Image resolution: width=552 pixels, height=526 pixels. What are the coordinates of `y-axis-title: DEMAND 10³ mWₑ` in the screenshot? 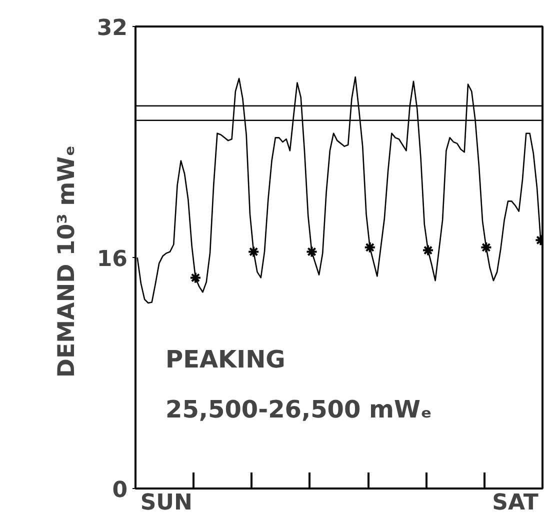 It's located at (67, 261).